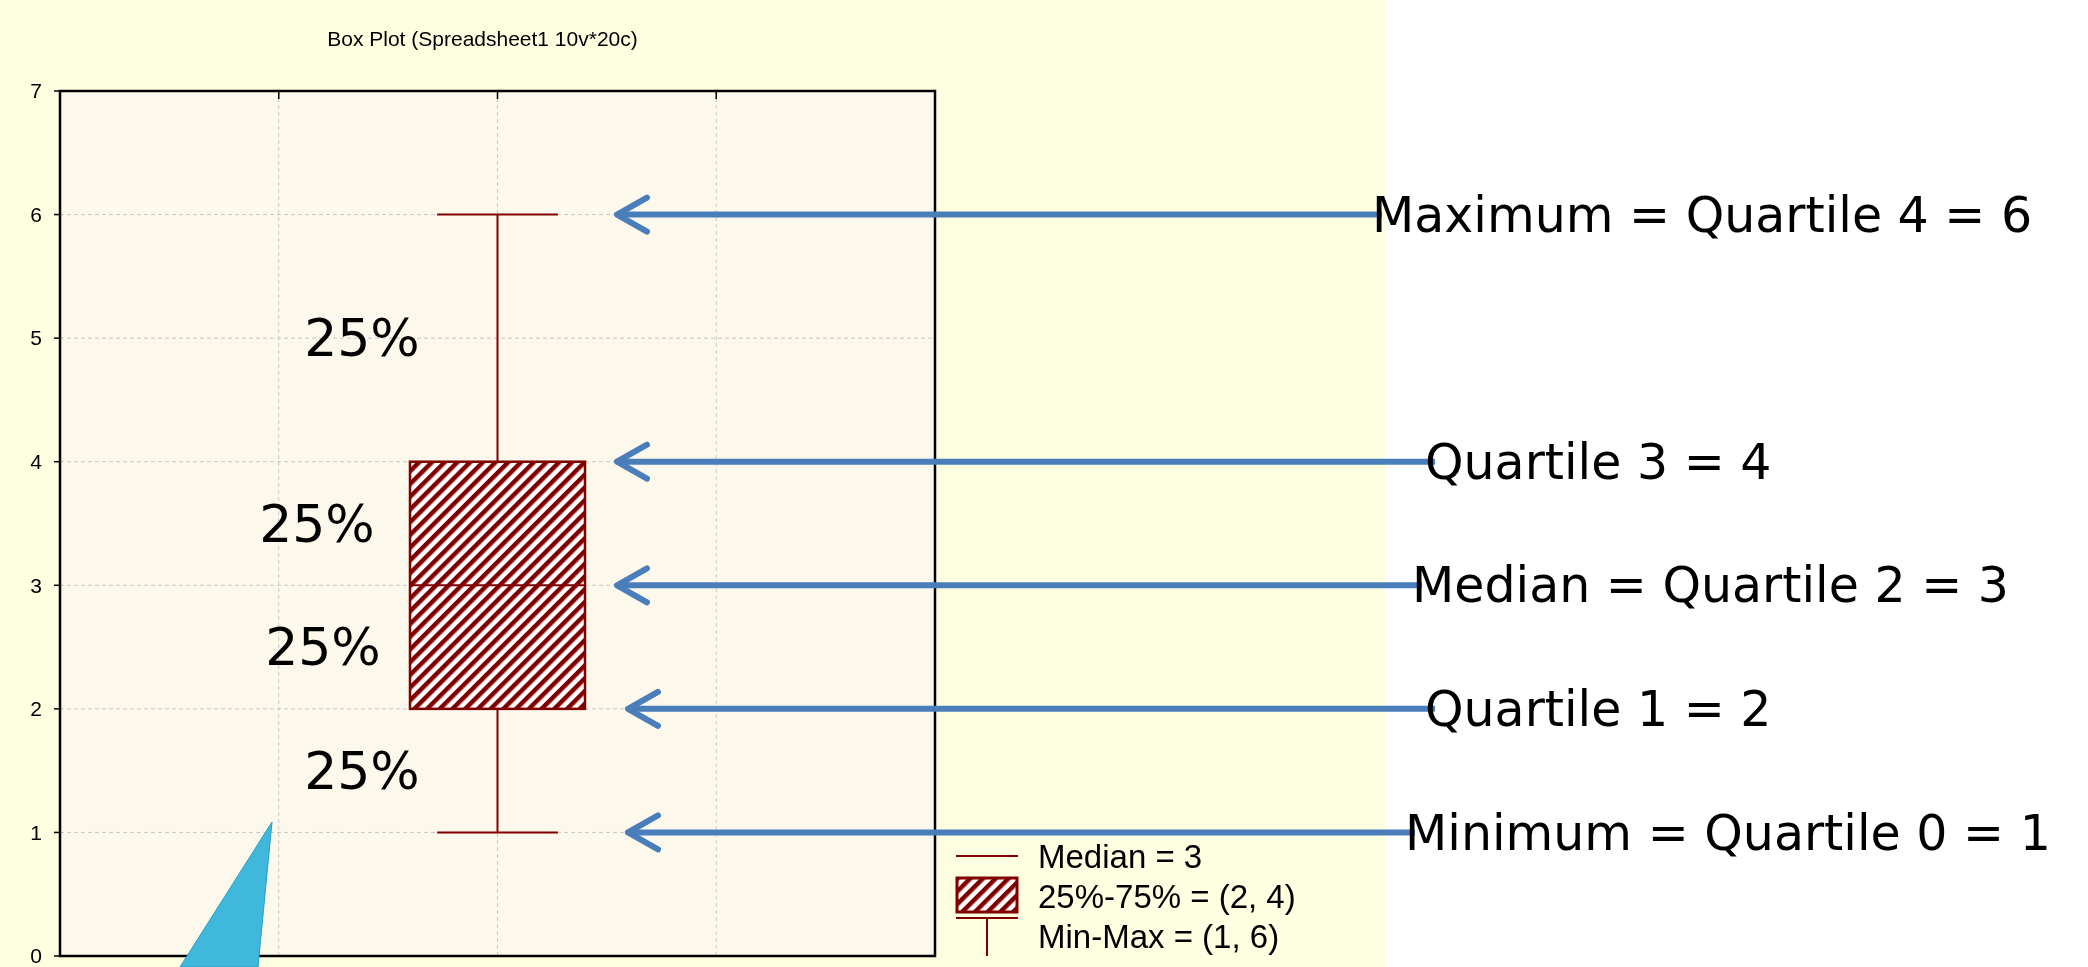 The height and width of the screenshot is (967, 2088). Describe the element at coordinates (36, 955) in the screenshot. I see `y-tick-label: 0` at that location.